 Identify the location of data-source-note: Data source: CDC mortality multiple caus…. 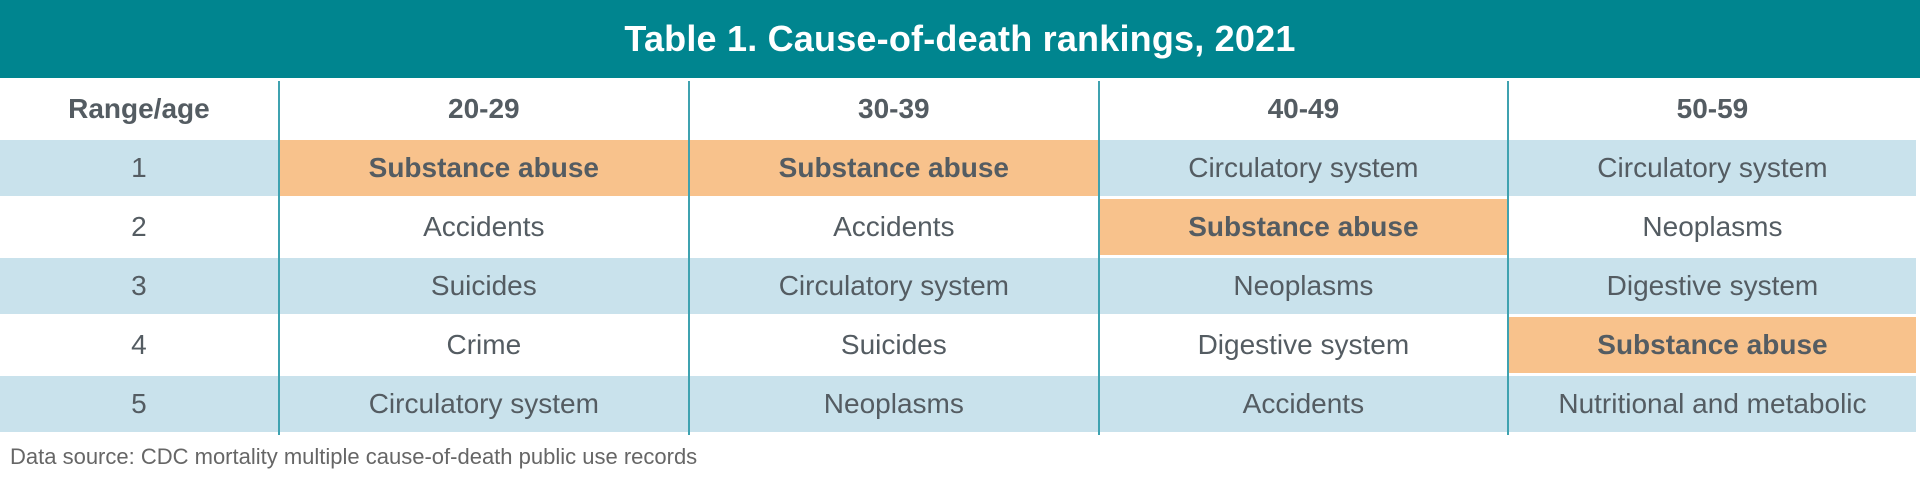
(354, 456).